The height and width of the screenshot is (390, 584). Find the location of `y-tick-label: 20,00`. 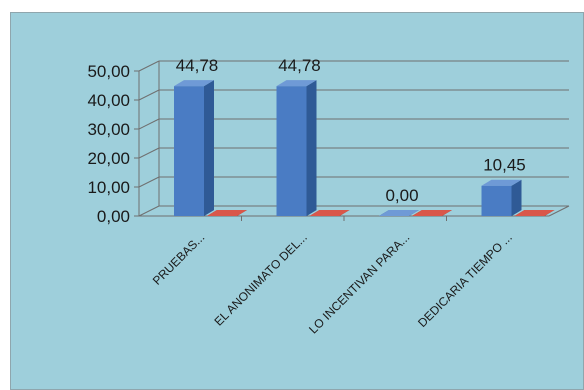

y-tick-label: 20,00 is located at coordinates (108, 158).